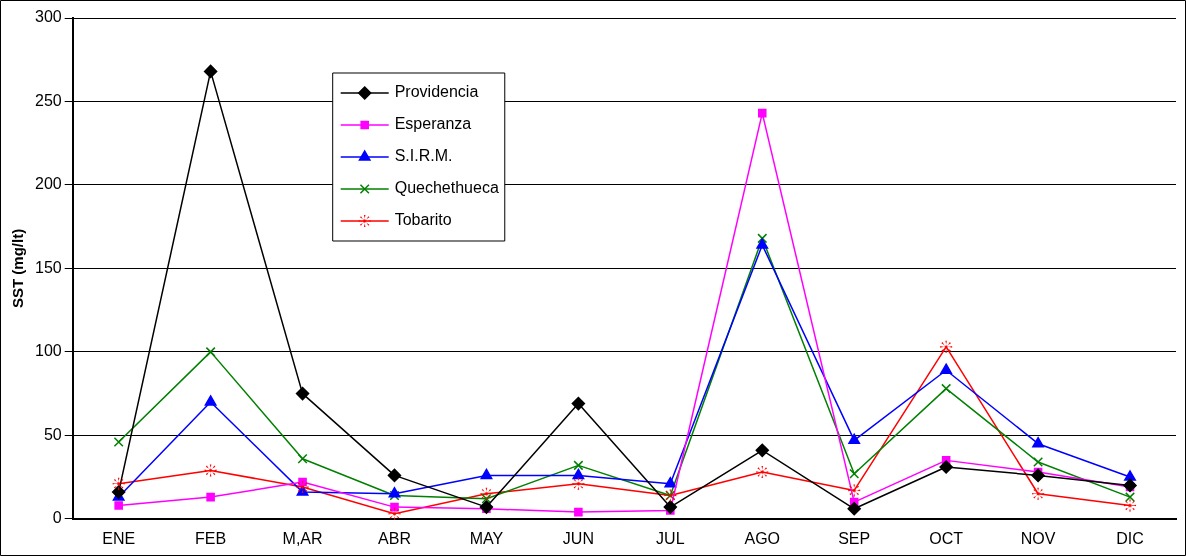 The image size is (1186, 556). What do you see at coordinates (433, 124) in the screenshot?
I see `legend-label: Esperanza` at bounding box center [433, 124].